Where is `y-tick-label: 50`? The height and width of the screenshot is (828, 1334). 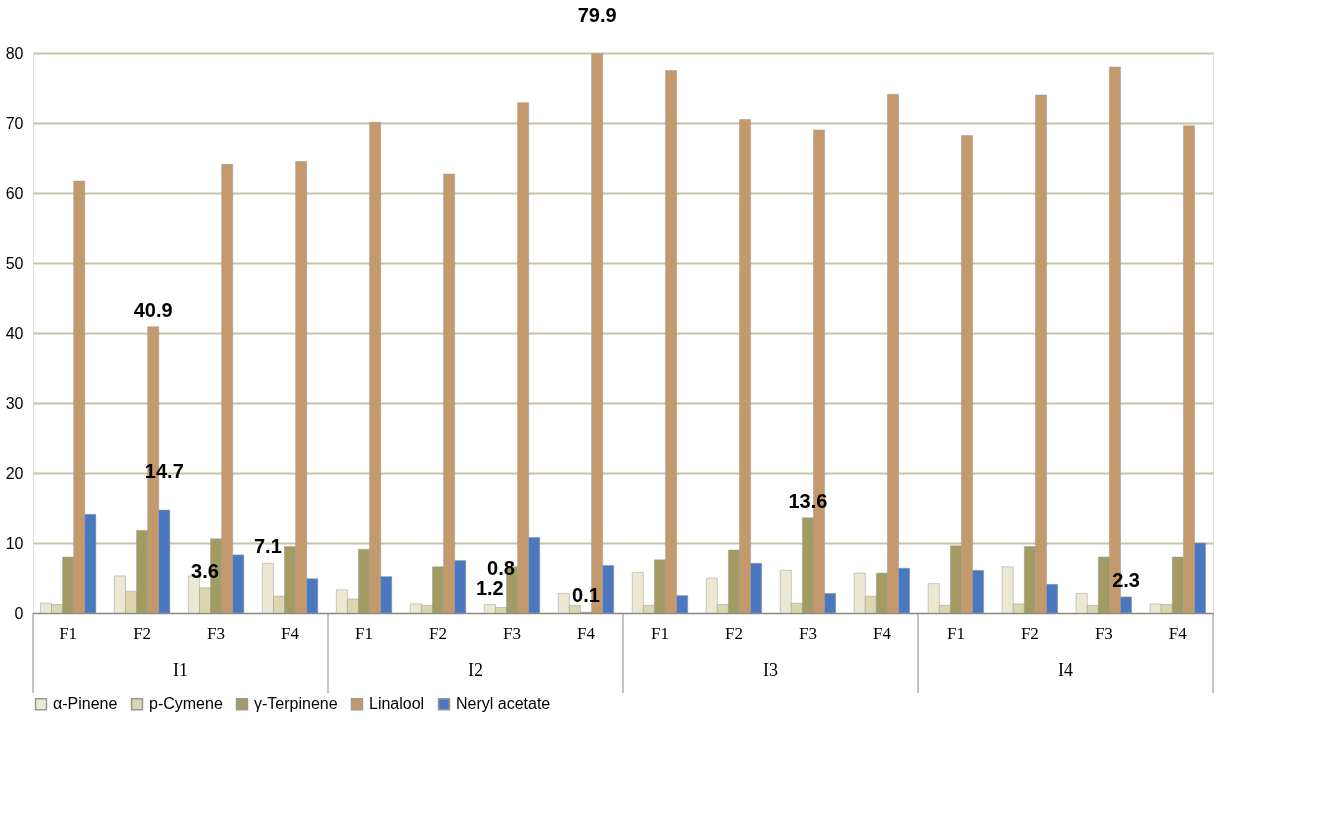
y-tick-label: 50 is located at coordinates (14, 263).